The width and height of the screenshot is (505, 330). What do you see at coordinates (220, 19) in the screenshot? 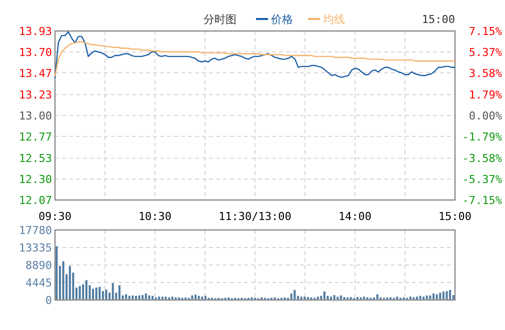
I see `chart-title: 分时图` at bounding box center [220, 19].